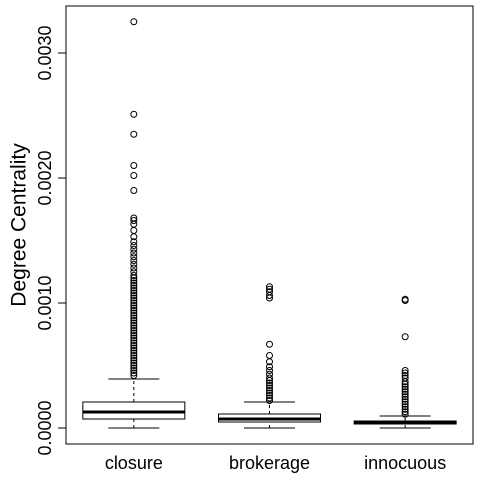  I want to click on y-axis-label: Degree Centrality, so click(19, 225).